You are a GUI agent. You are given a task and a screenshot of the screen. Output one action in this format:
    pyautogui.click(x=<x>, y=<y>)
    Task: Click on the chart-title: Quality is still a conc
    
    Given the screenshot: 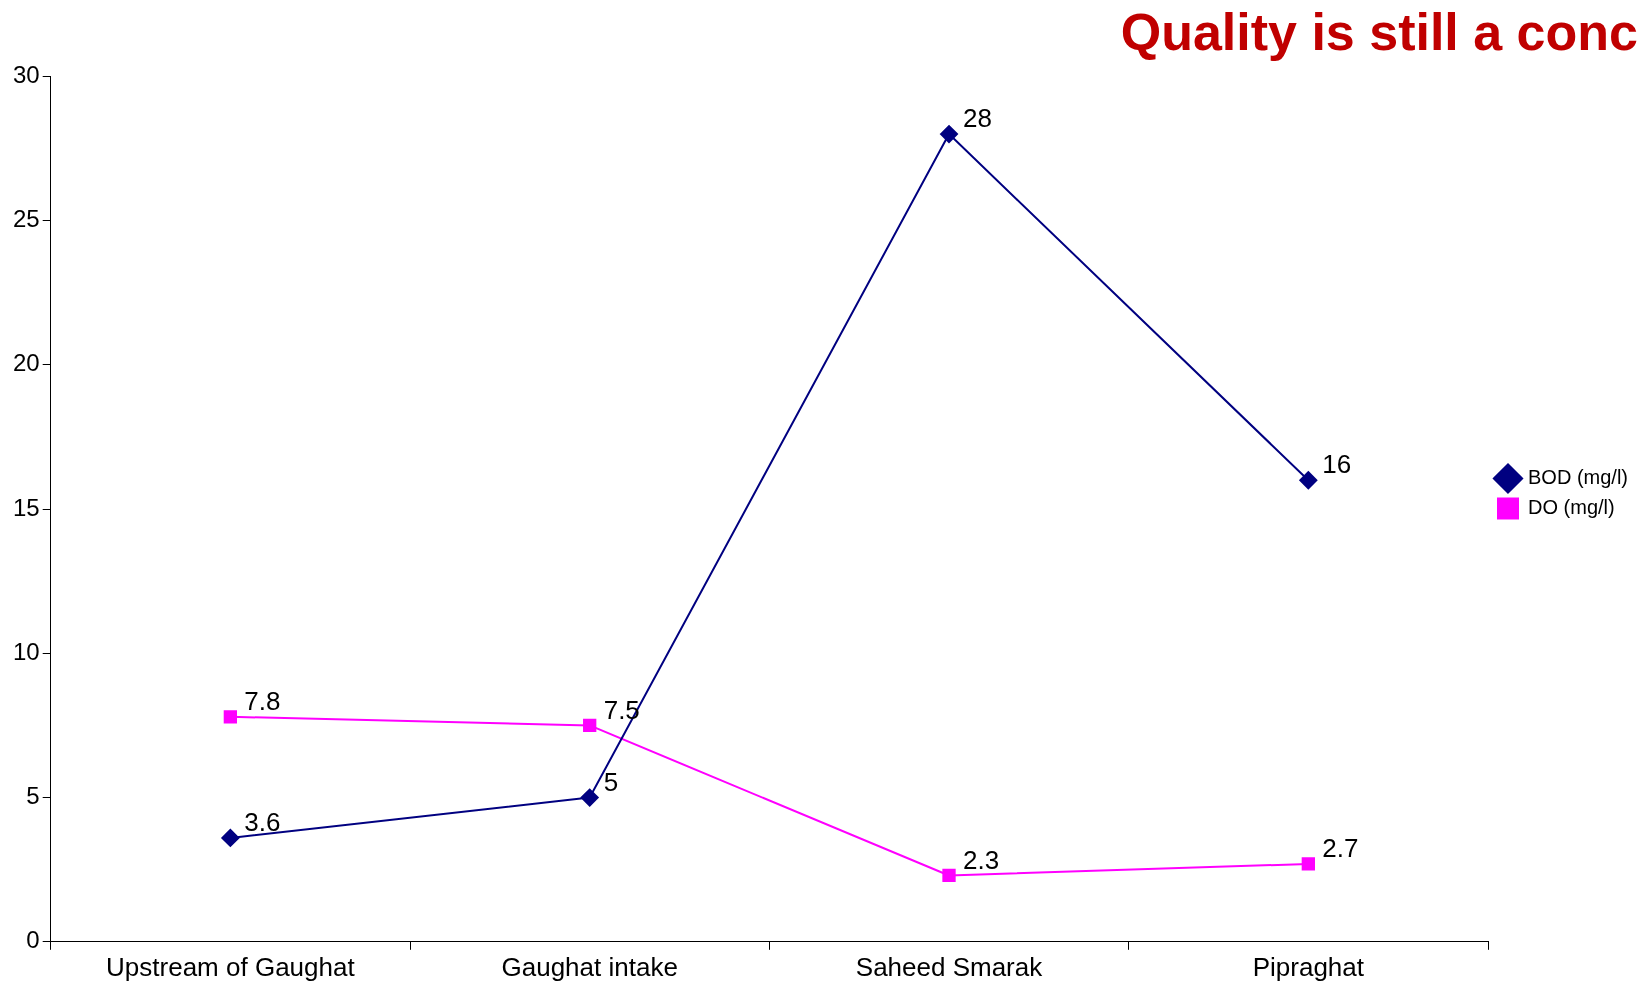 What is the action you would take?
    pyautogui.click(x=1379, y=31)
    